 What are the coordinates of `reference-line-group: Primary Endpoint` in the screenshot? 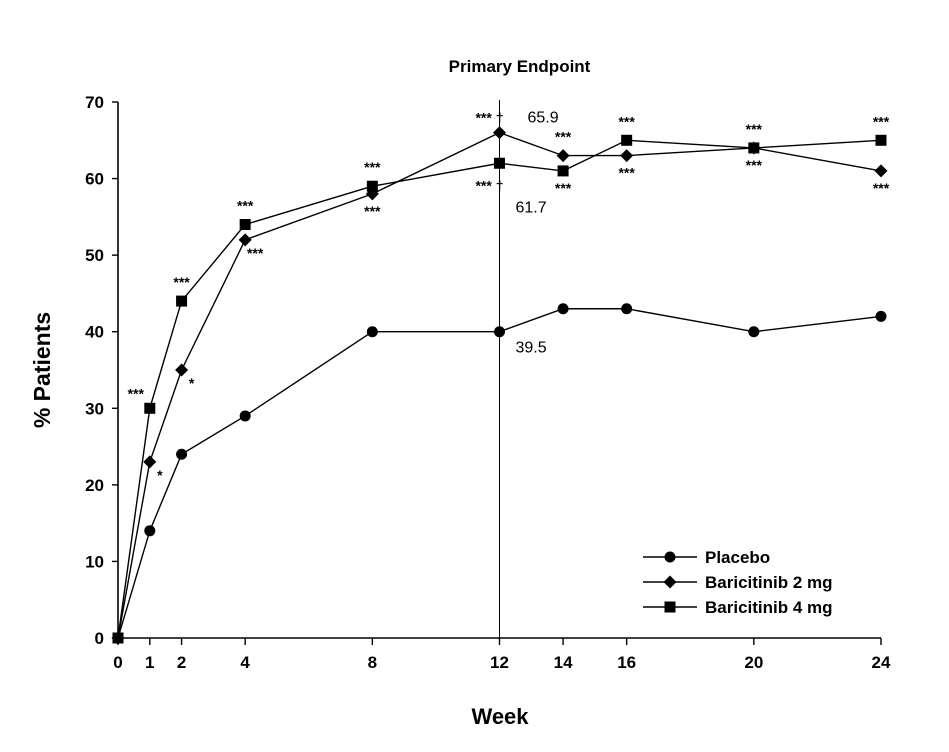 It's located at (520, 347).